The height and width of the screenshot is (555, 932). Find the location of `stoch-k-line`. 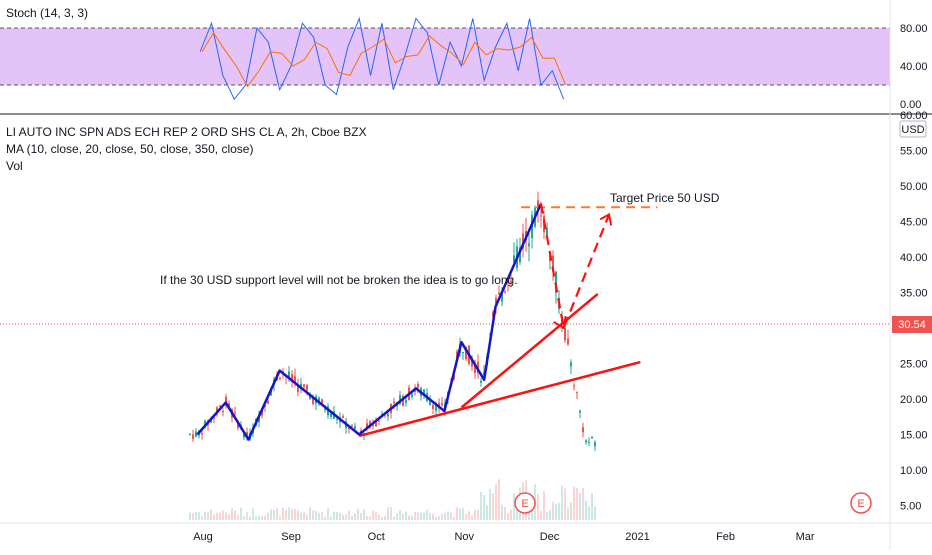

stoch-k-line is located at coordinates (382, 58).